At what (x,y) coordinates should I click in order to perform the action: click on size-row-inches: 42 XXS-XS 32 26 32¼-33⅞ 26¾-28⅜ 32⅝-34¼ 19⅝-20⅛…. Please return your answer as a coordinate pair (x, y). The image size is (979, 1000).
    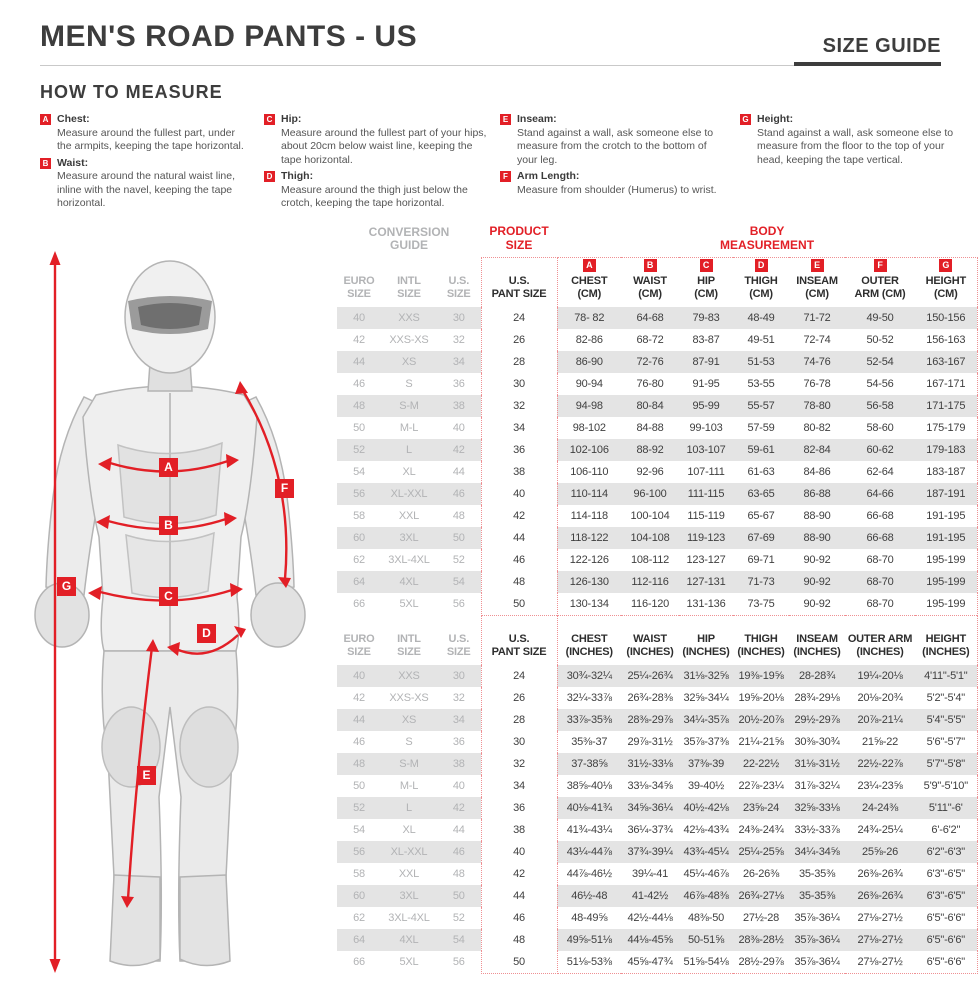
    Looking at the image, I should click on (657, 698).